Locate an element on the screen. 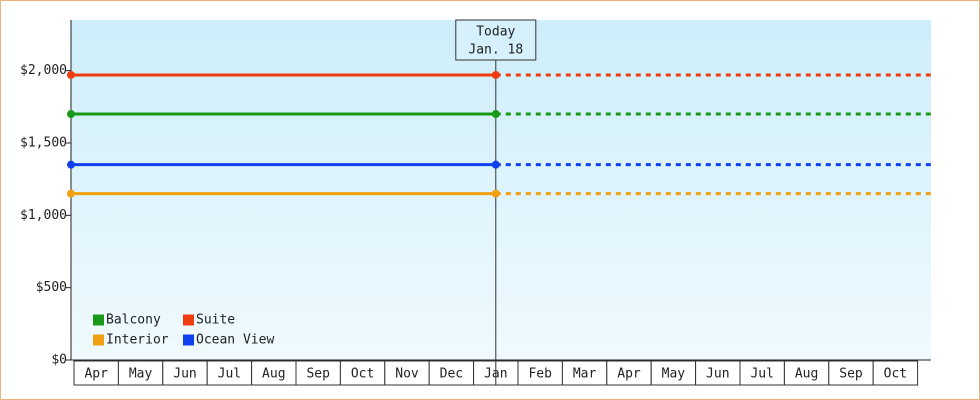 This screenshot has height=400, width=980. y-tick-label: $1,000 is located at coordinates (43, 215).